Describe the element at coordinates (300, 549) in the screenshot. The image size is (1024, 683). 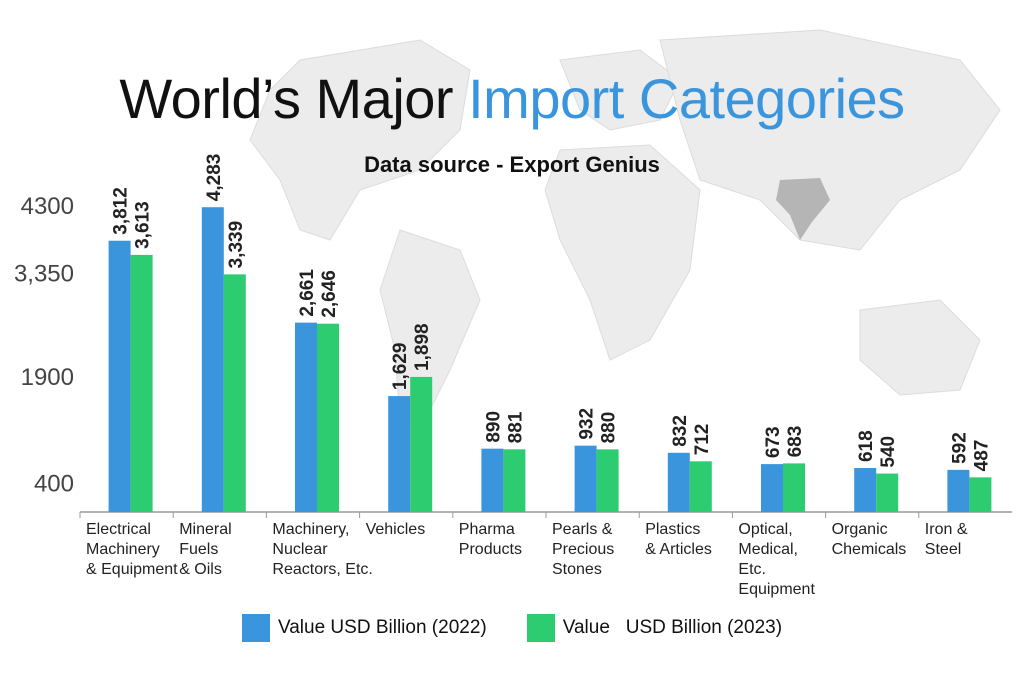
I see `x-category-label: Nuclear` at that location.